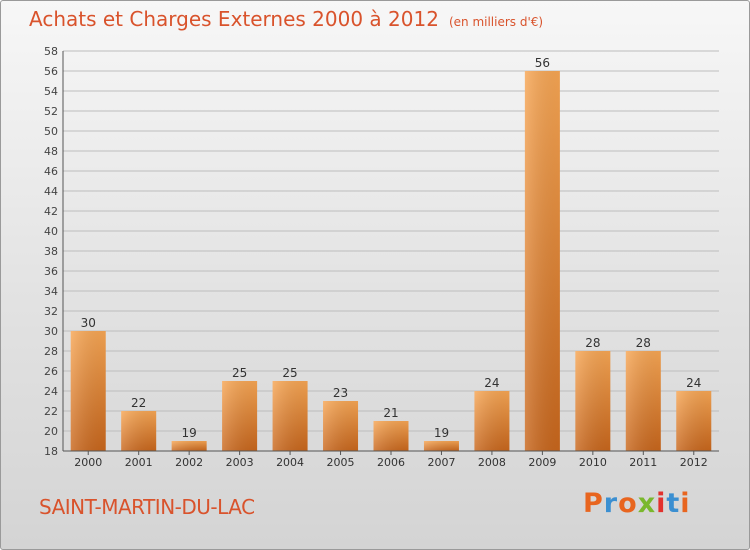 This screenshot has height=550, width=750. Describe the element at coordinates (51, 411) in the screenshot. I see `y-tick-label: 22` at that location.